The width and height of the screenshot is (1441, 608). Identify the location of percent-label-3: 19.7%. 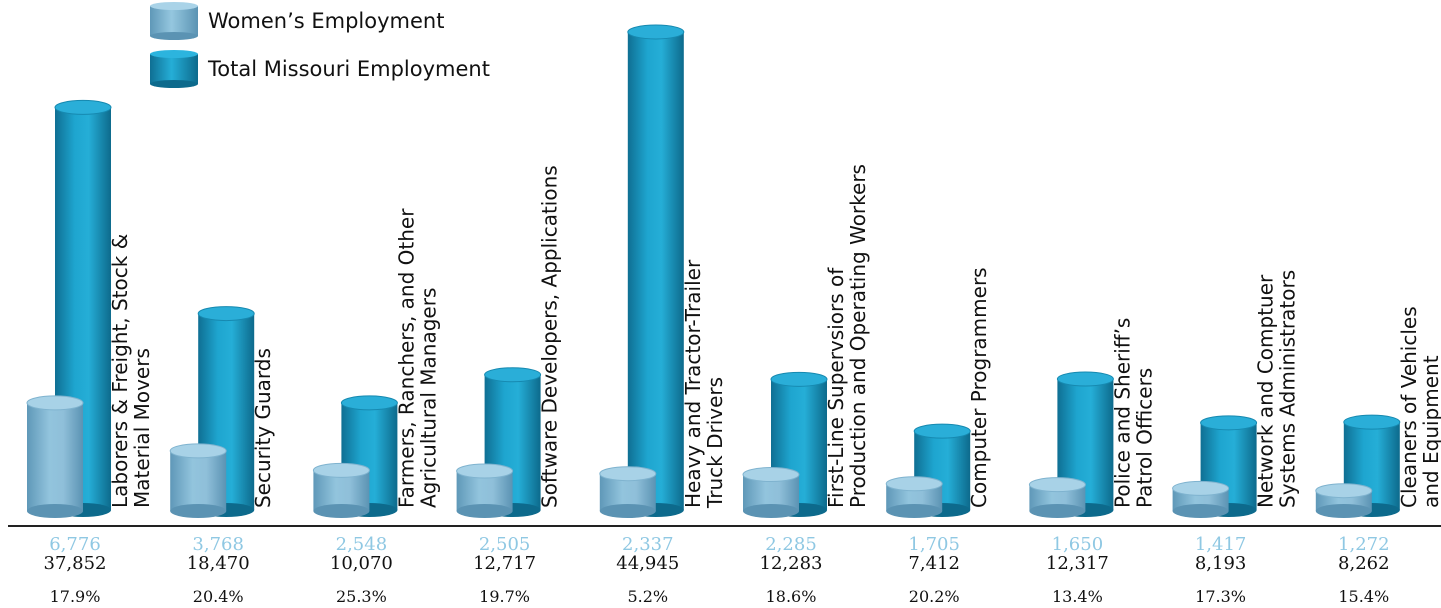
(504, 596).